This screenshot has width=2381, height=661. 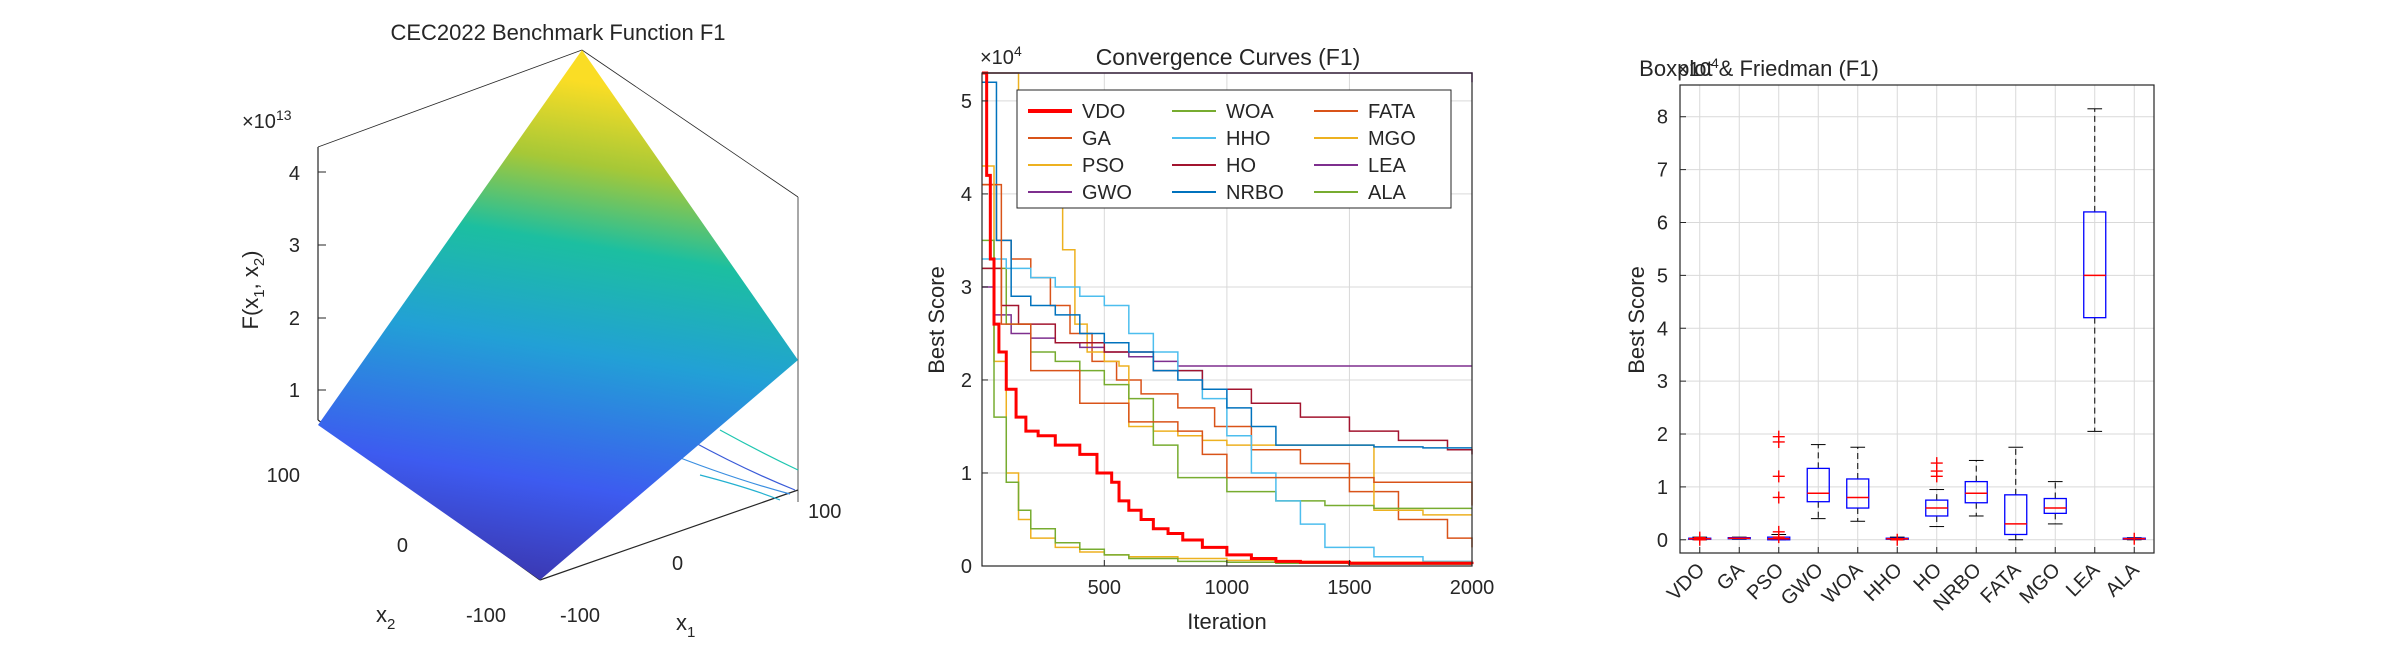 I want to click on convergence-x-label: Iteration, so click(x=1227, y=621).